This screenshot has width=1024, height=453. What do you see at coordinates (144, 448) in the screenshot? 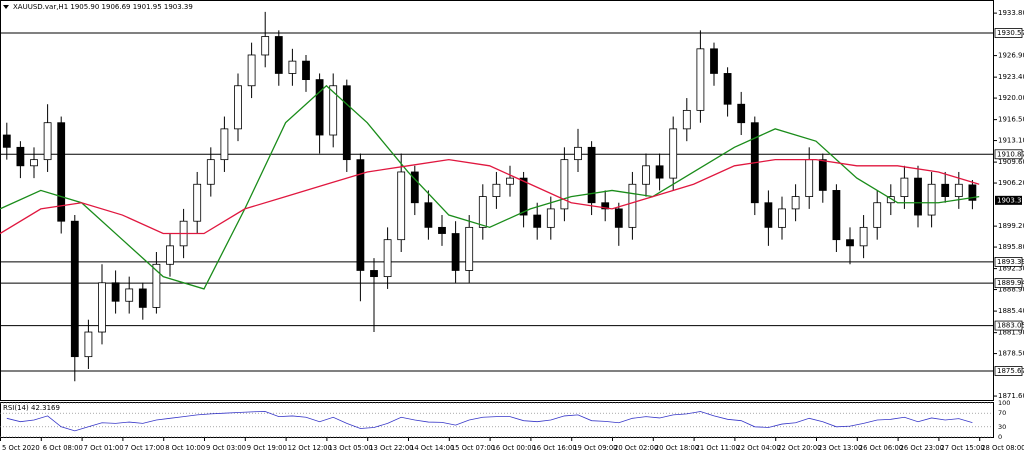
I see `x-tick-label: 7 Oct 17:00` at bounding box center [144, 448].